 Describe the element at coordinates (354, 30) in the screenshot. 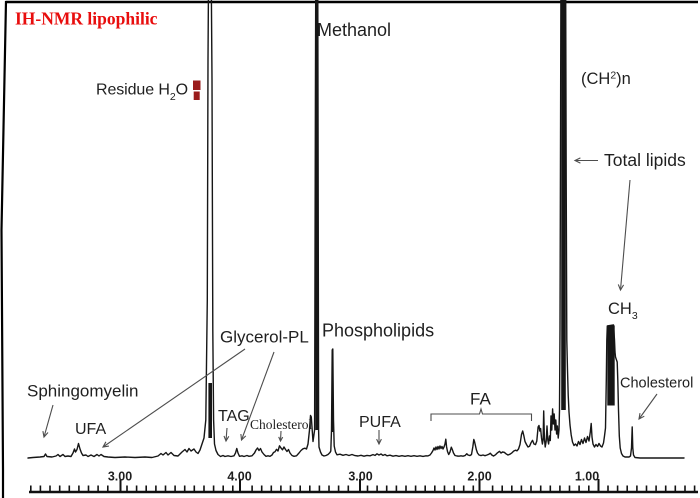

I see `svg-text: Methanol` at that location.